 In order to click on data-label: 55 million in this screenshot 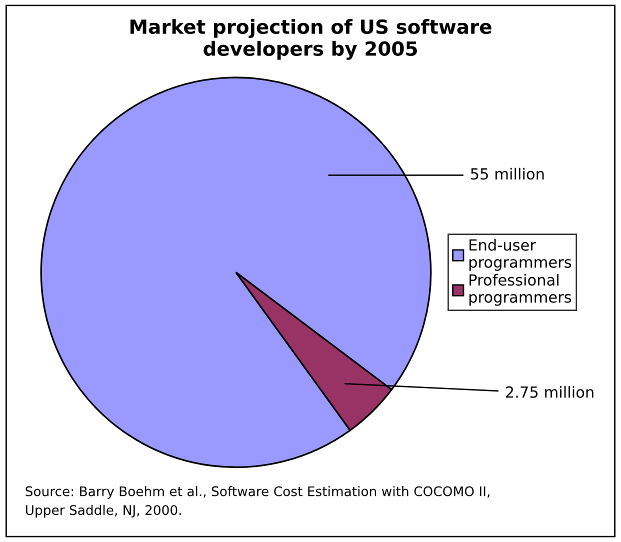, I will do `click(507, 174)`.